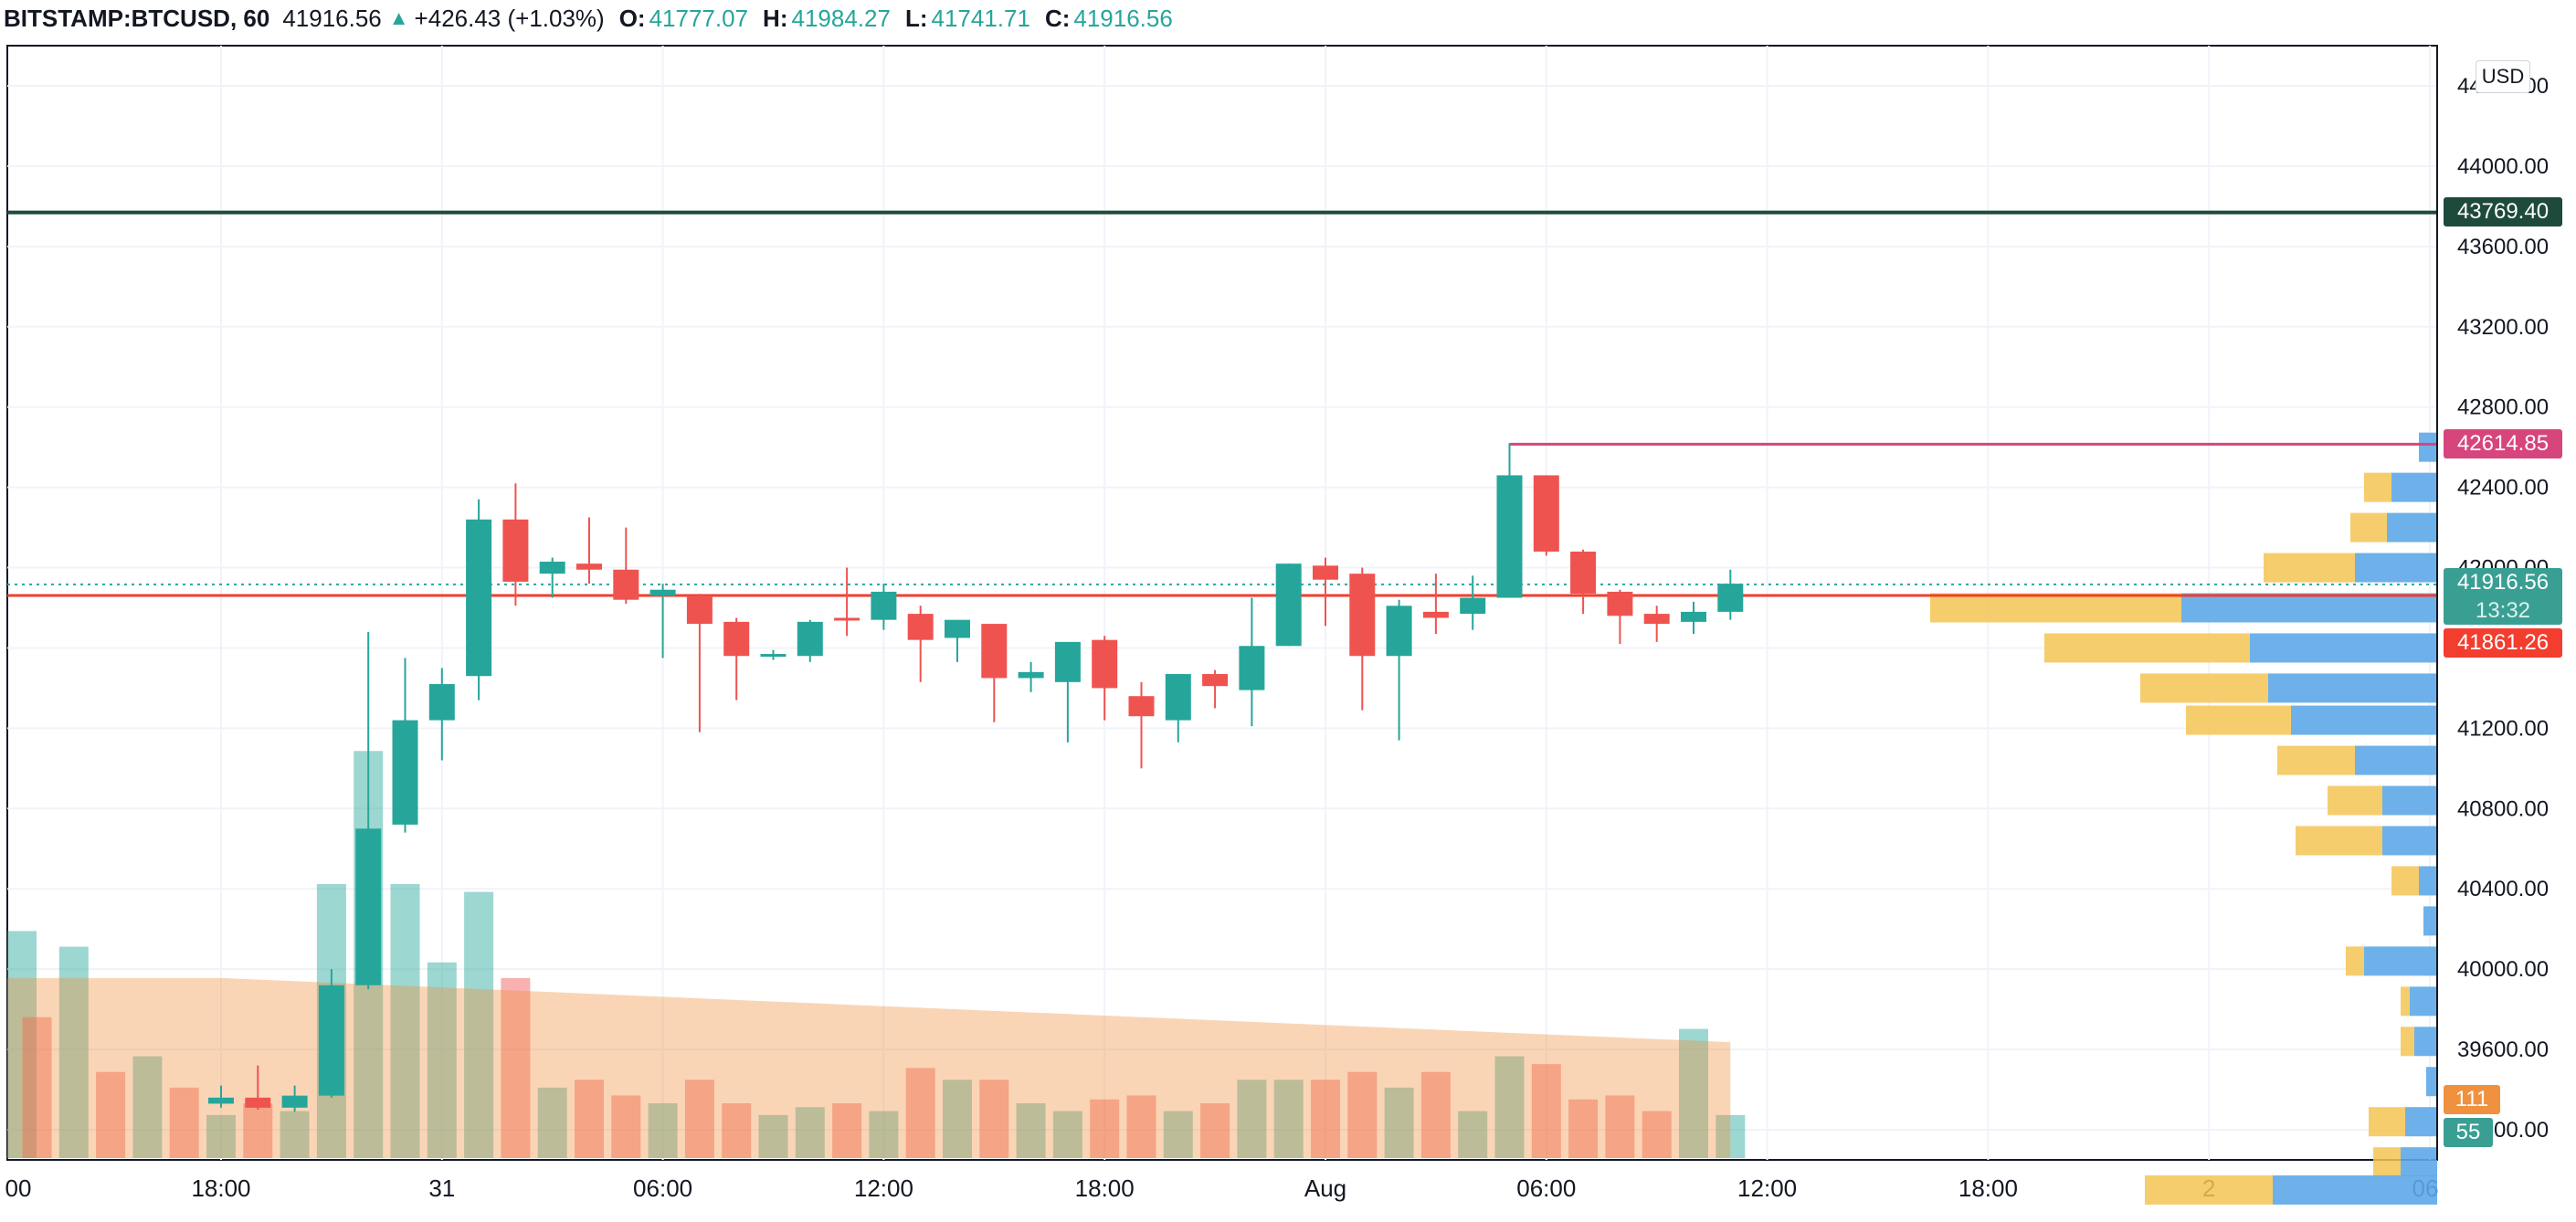 The width and height of the screenshot is (2576, 1222). Describe the element at coordinates (2503, 889) in the screenshot. I see `y-tick-label: 40400.00` at that location.